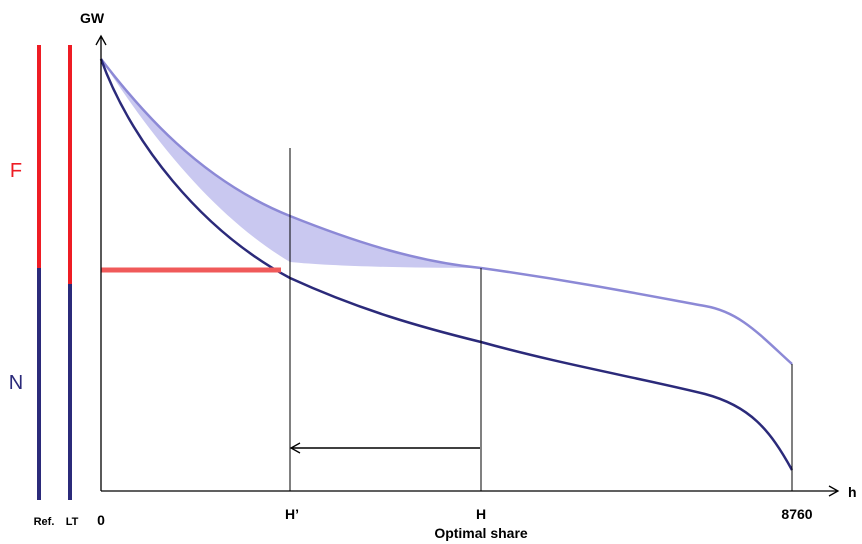 The width and height of the screenshot is (862, 544). Describe the element at coordinates (481, 514) in the screenshot. I see `tick-label-h: H` at that location.